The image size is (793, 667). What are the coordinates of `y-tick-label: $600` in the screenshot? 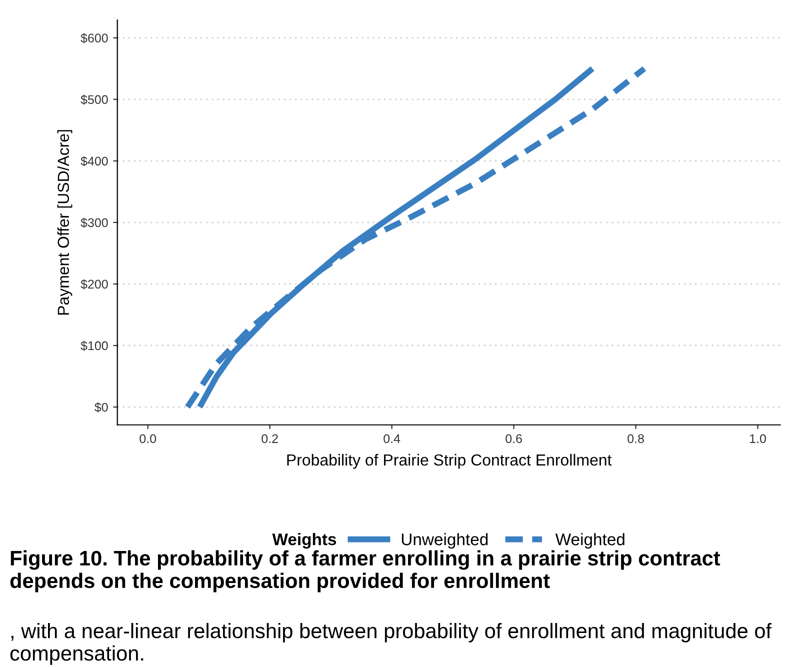 It's located at (94, 38).